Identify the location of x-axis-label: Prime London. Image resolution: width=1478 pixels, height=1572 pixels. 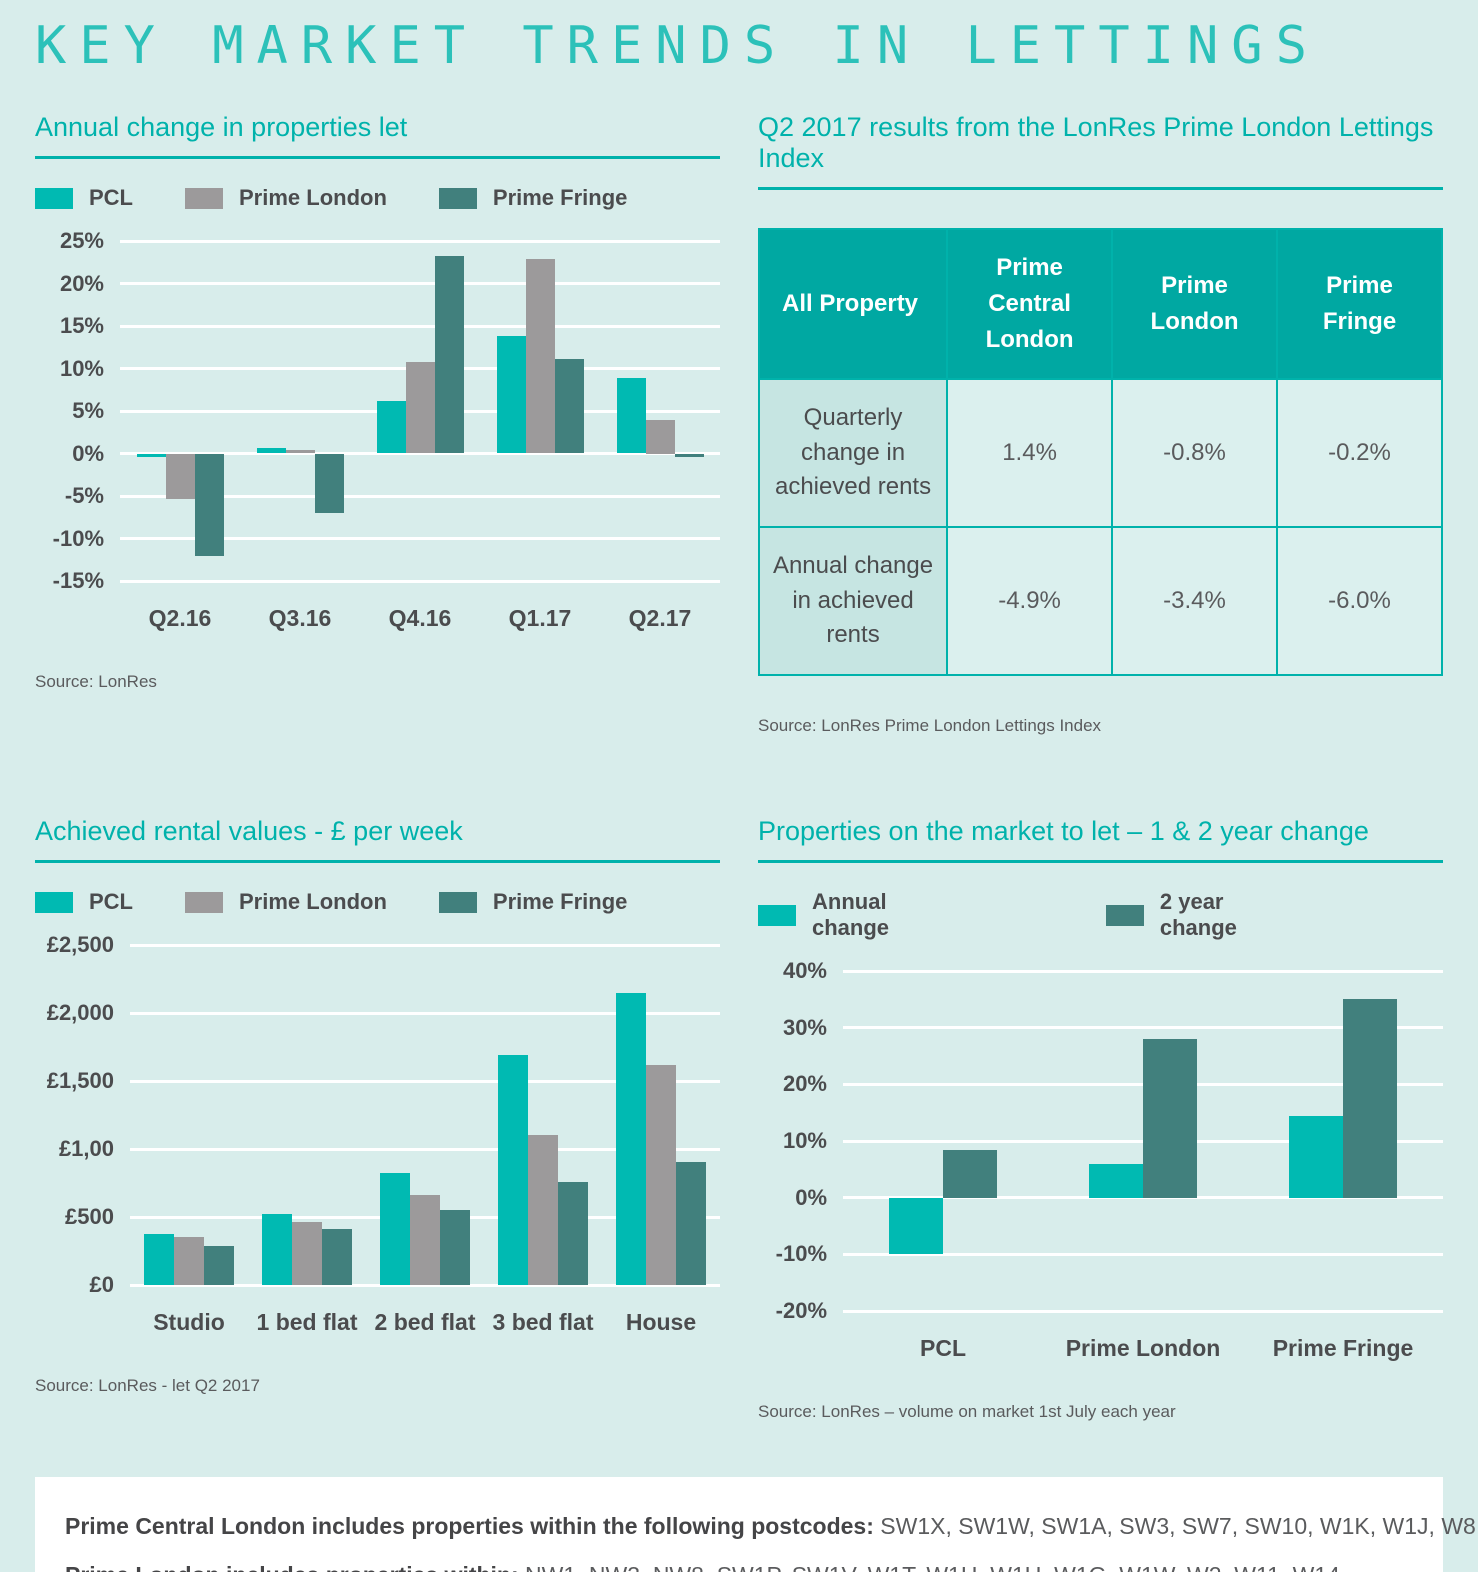
(1143, 1348).